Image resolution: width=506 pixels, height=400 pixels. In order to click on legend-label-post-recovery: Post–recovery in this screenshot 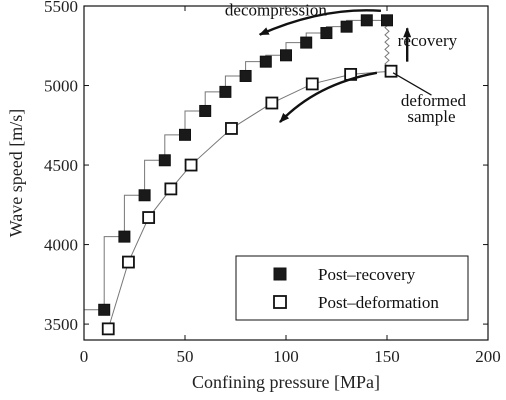, I will do `click(367, 274)`.